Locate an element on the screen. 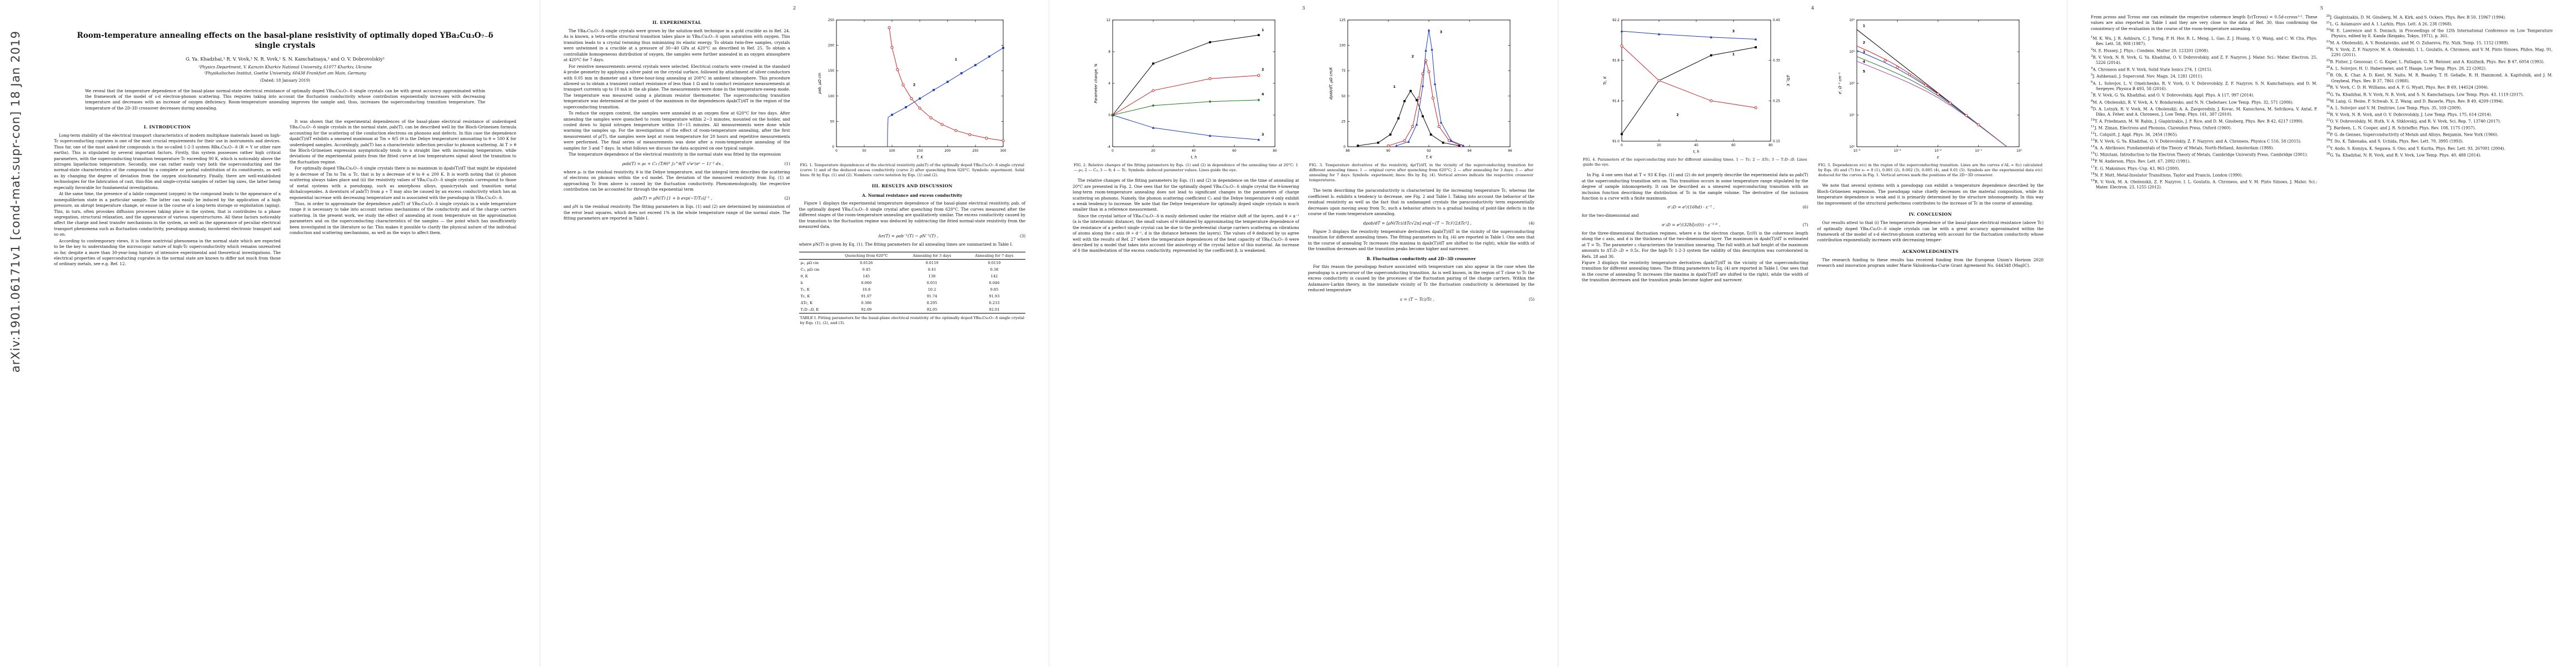 The height and width of the screenshot is (667, 2576). table-cell: 0.0110 is located at coordinates (994, 262).